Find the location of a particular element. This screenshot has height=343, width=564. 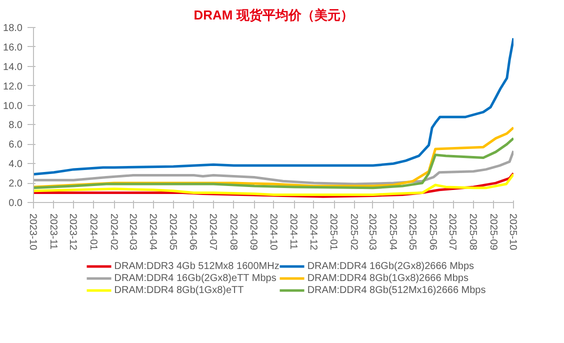

legend-label: DRAM:DDR4 16Gb(2Gx8)2666 Mbps is located at coordinates (390, 266).